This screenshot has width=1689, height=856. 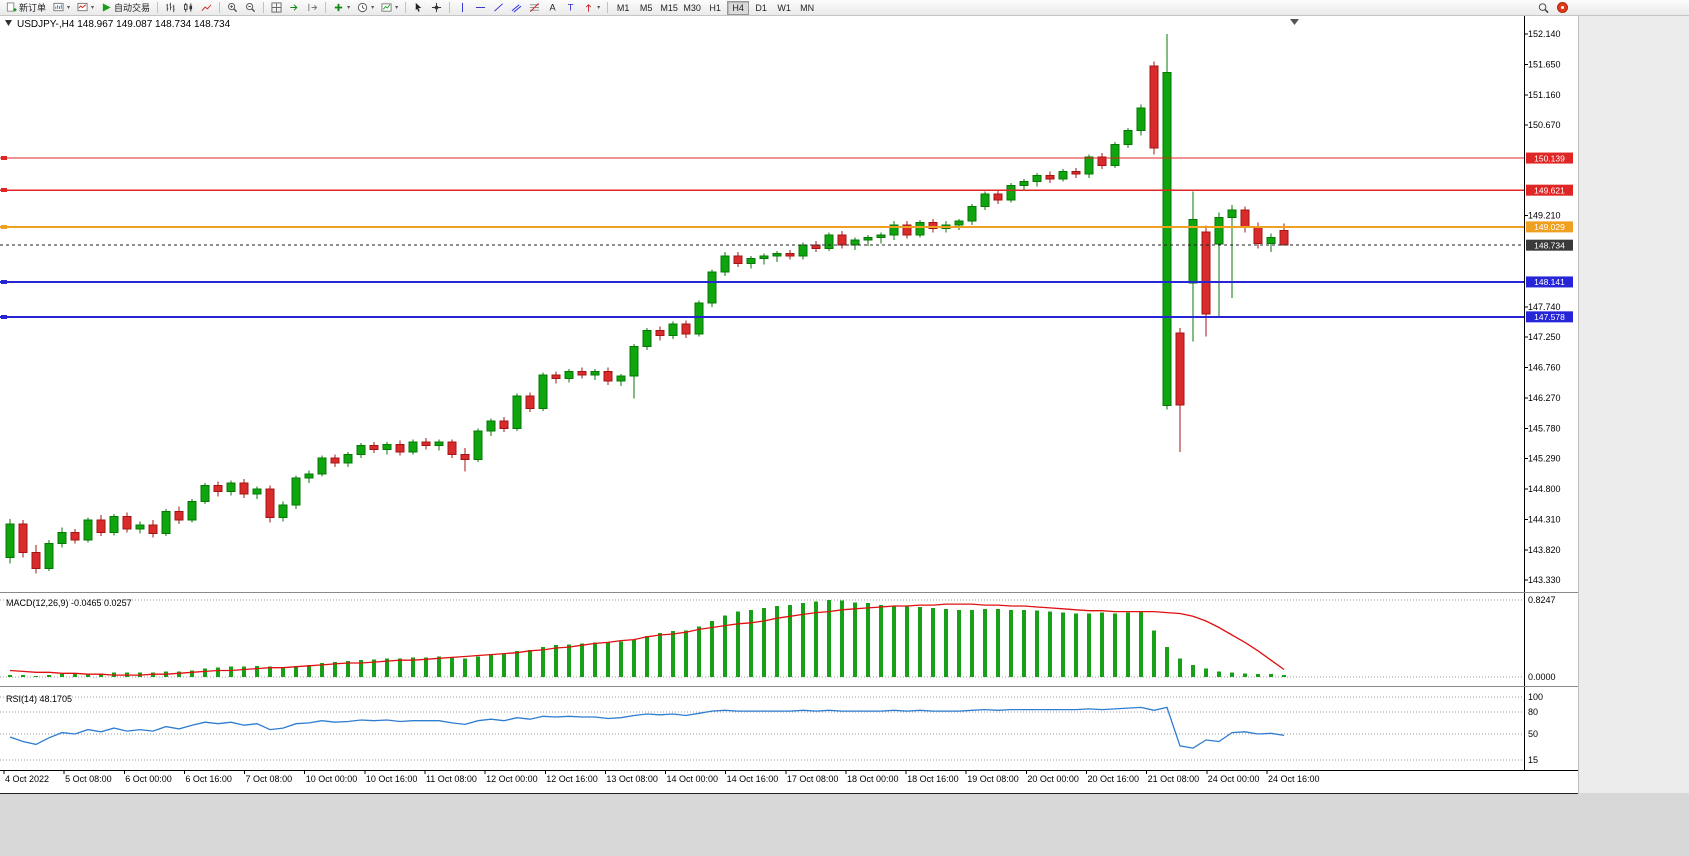 I want to click on label-tool: T, so click(x=570, y=8).